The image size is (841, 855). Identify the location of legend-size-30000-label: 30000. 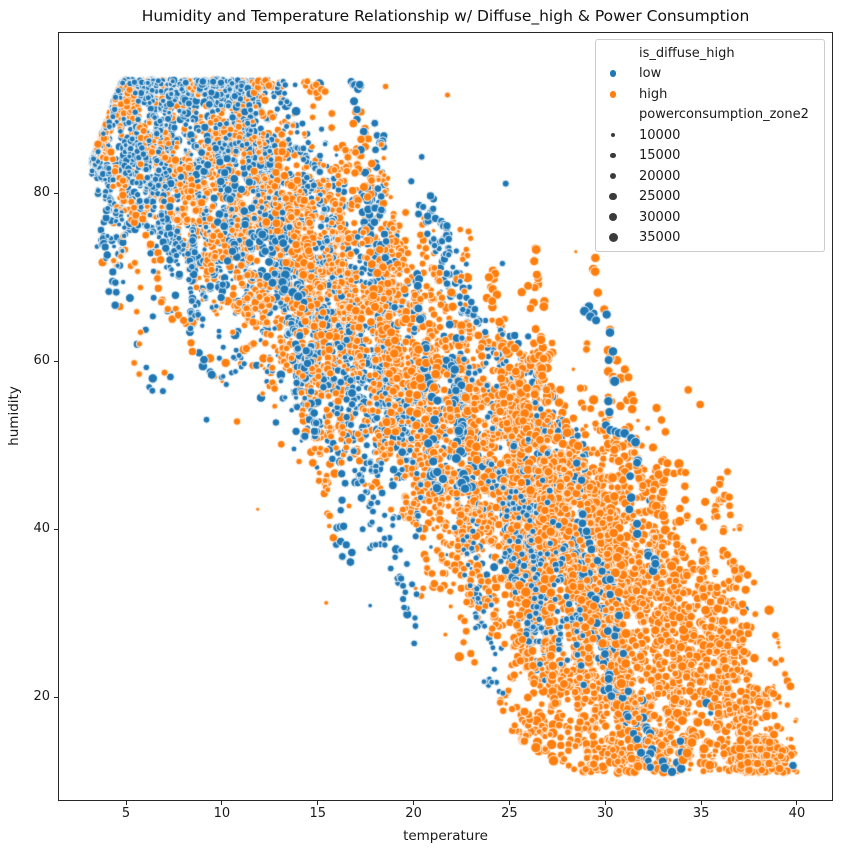
(660, 217).